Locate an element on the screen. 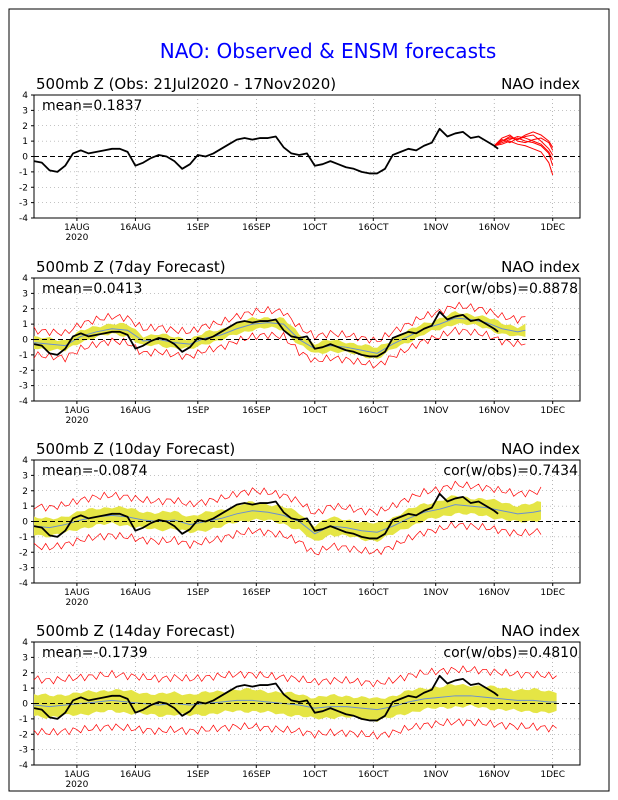 The image size is (618, 800). ensemble-mean-line is located at coordinates (279, 335).